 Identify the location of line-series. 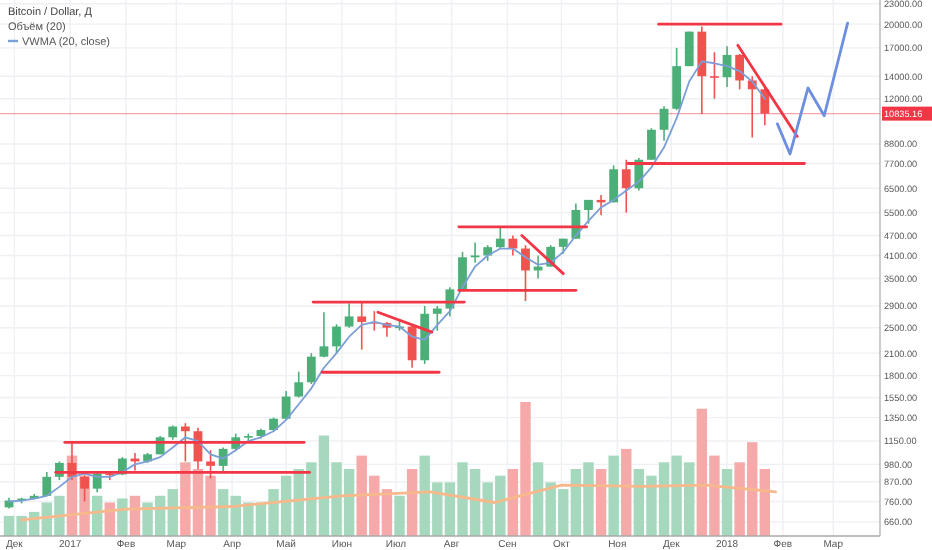
(813, 88).